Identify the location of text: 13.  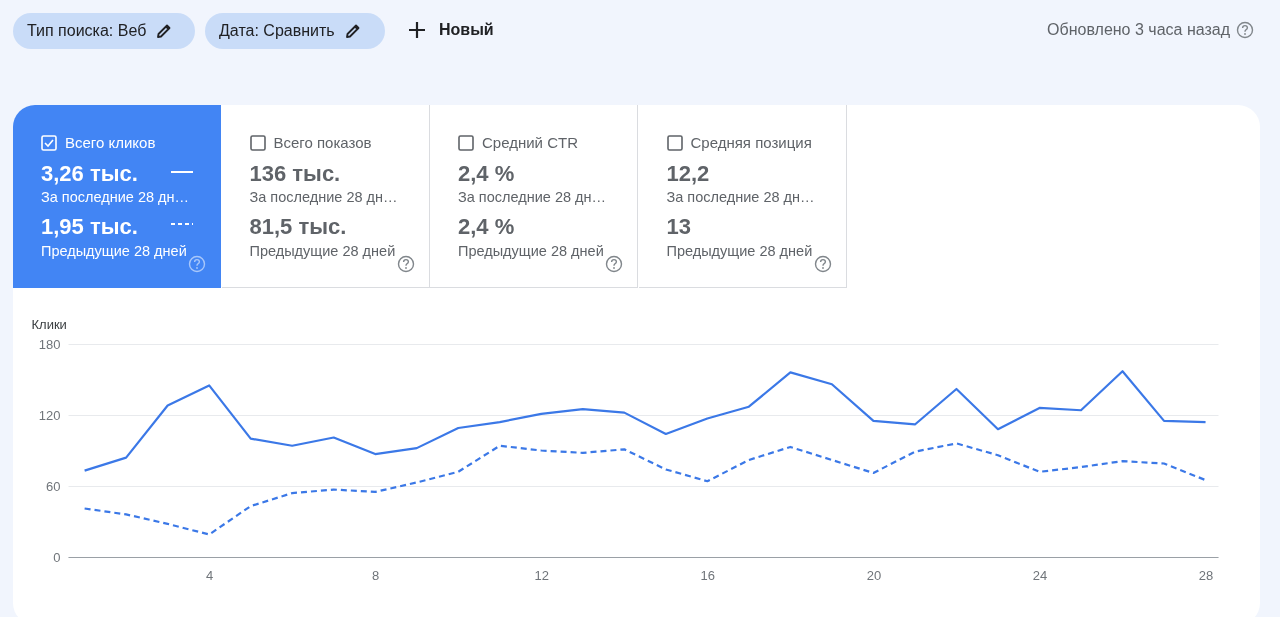
(678, 227).